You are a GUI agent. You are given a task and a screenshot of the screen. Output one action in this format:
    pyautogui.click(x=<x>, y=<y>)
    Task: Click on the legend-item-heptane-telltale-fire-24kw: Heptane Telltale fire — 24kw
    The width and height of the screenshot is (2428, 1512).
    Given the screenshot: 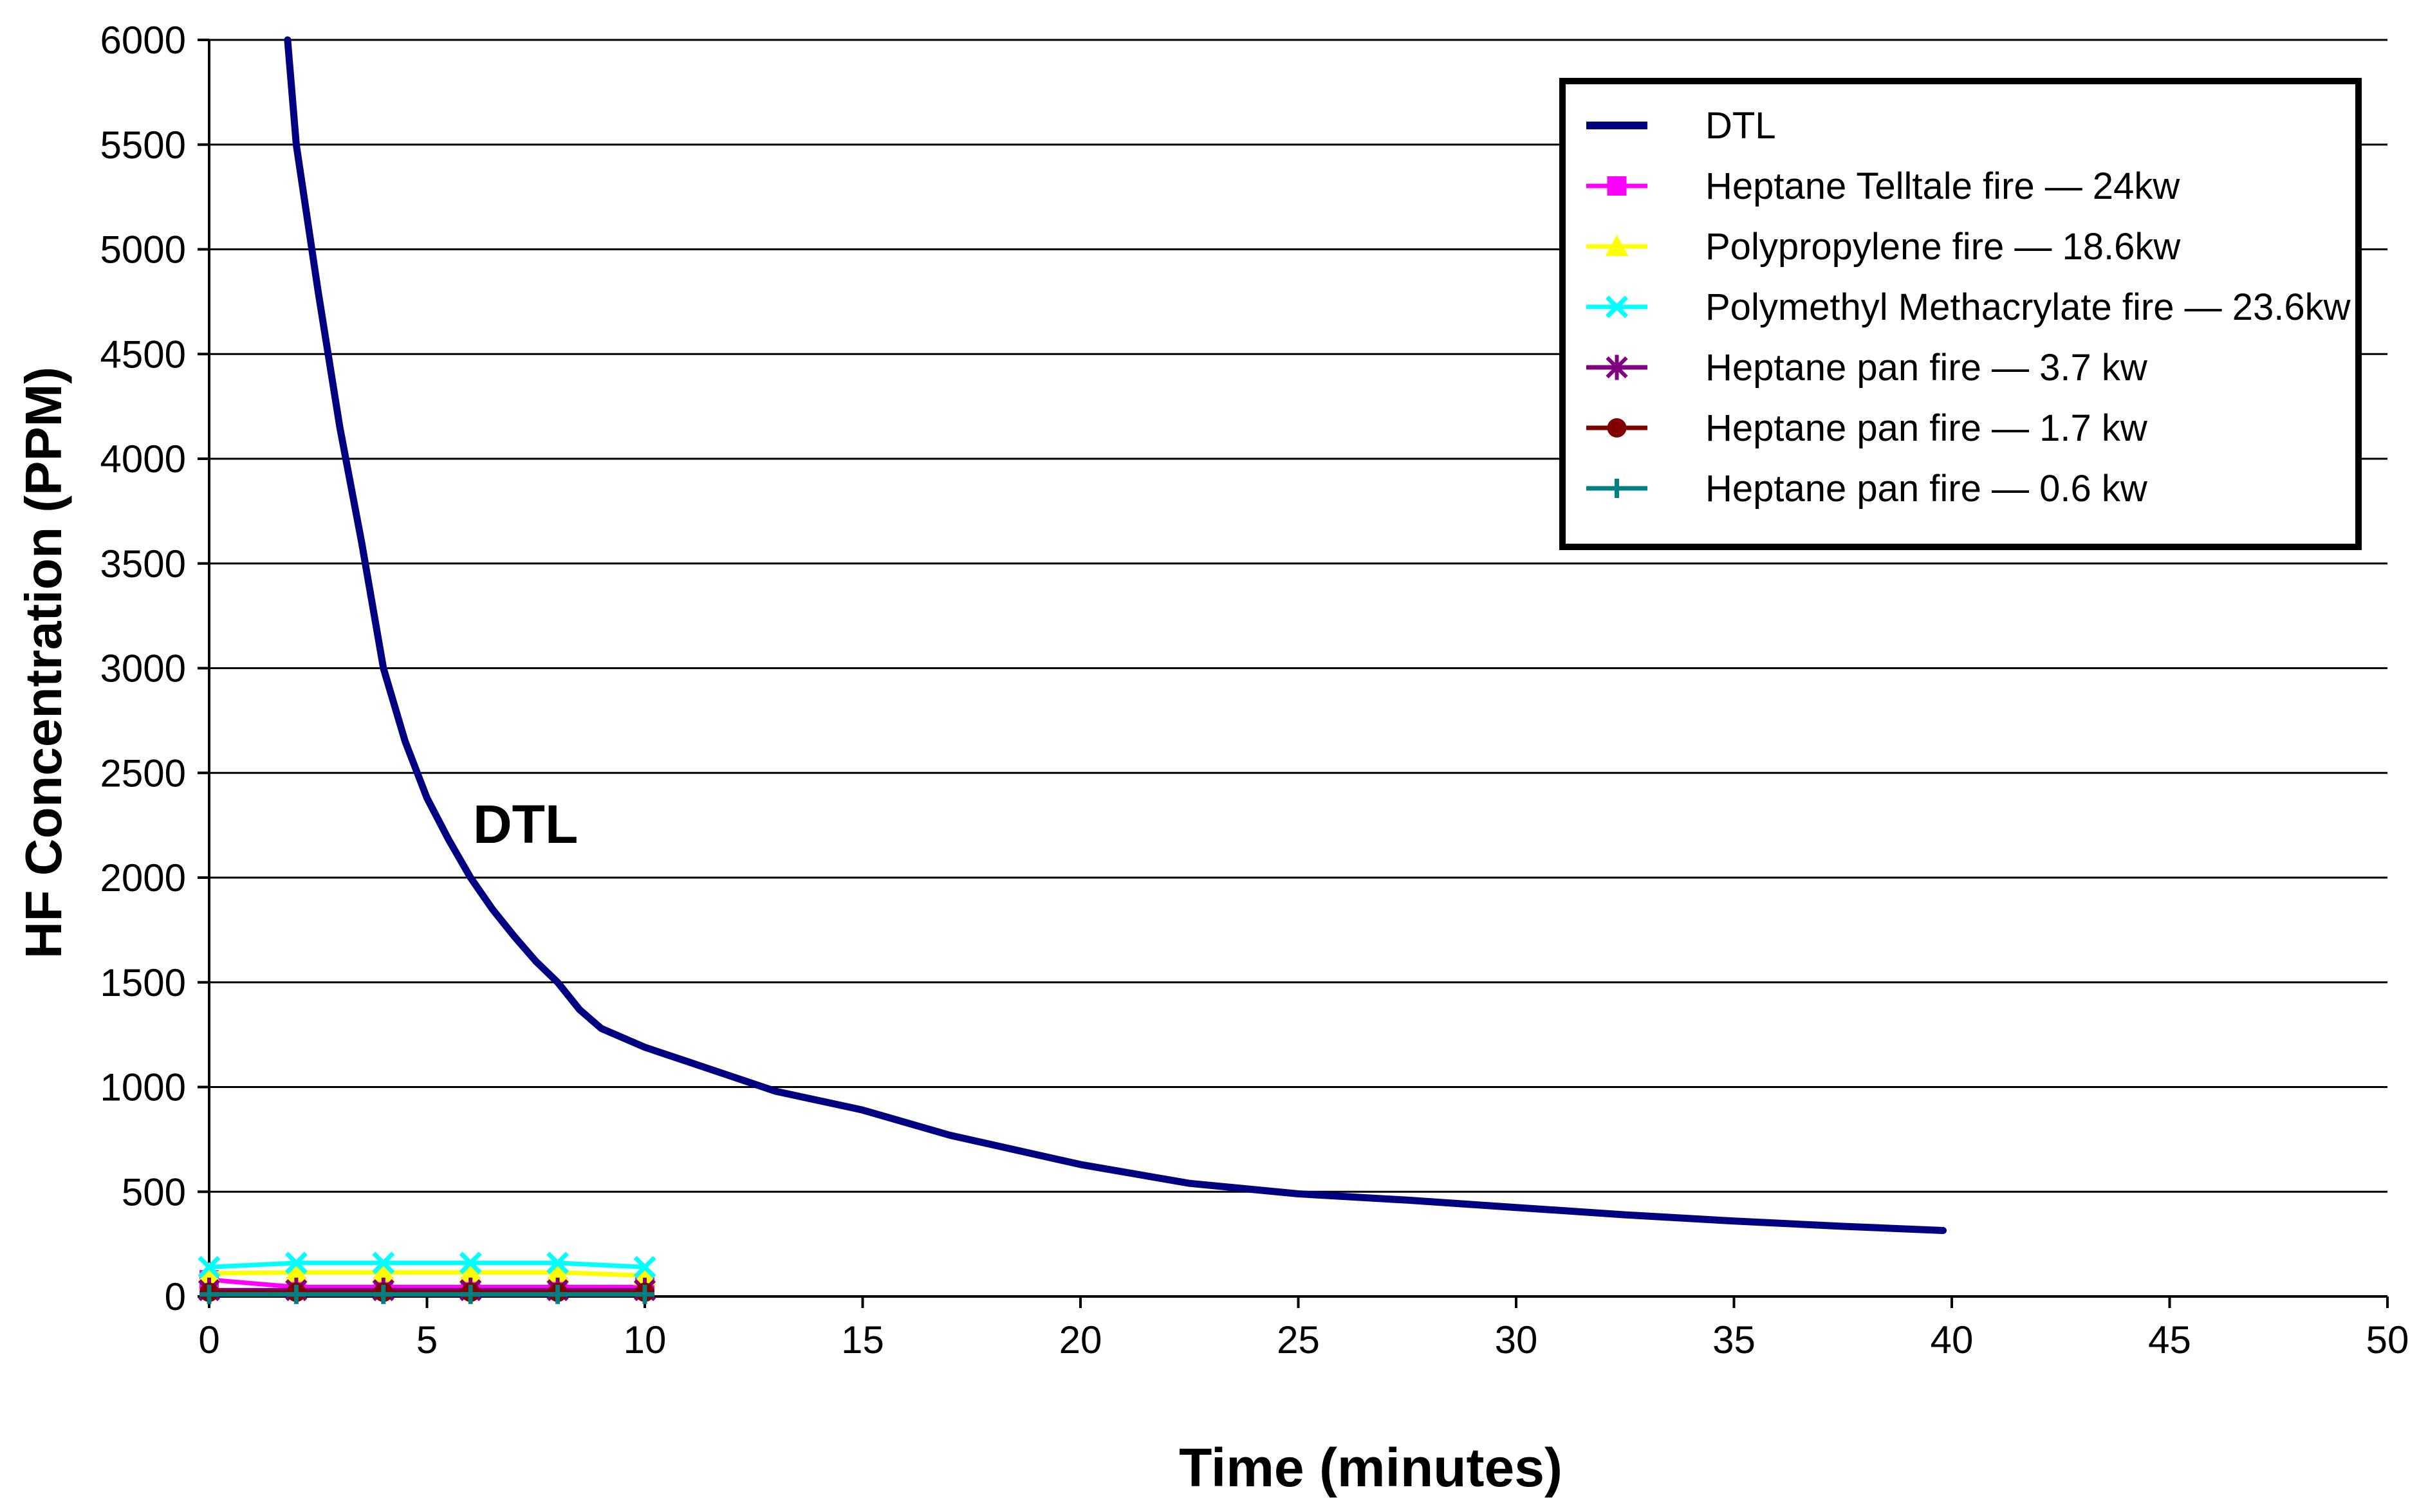 What is the action you would take?
    pyautogui.click(x=1883, y=186)
    